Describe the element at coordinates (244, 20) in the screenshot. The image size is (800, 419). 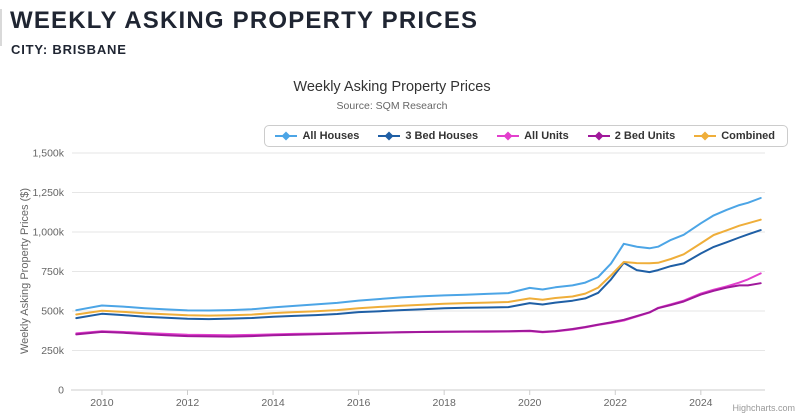
I see `page-title: WEEKLY ASKING PROPERTY PRICES` at that location.